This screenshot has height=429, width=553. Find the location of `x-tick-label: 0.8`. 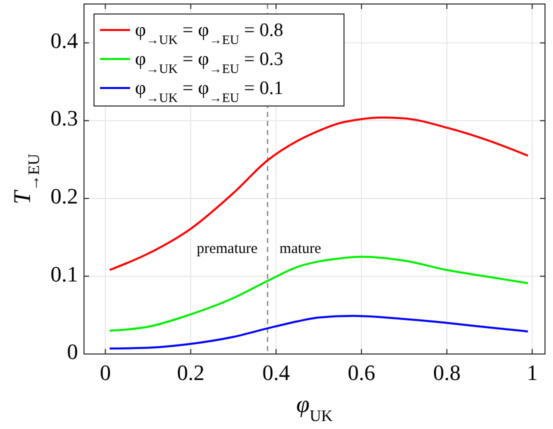

x-tick-label: 0.8 is located at coordinates (447, 372).